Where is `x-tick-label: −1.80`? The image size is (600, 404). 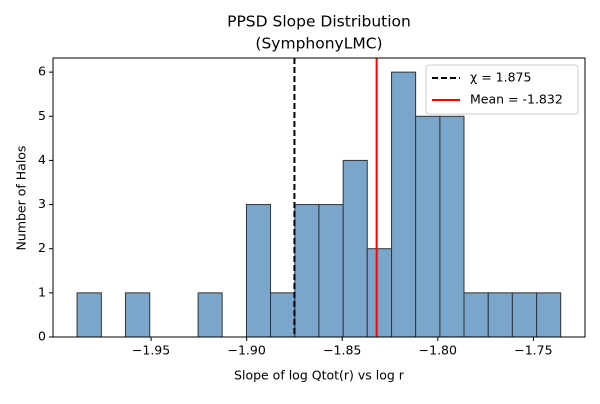
x-tick-label: −1.80 is located at coordinates (438, 350).